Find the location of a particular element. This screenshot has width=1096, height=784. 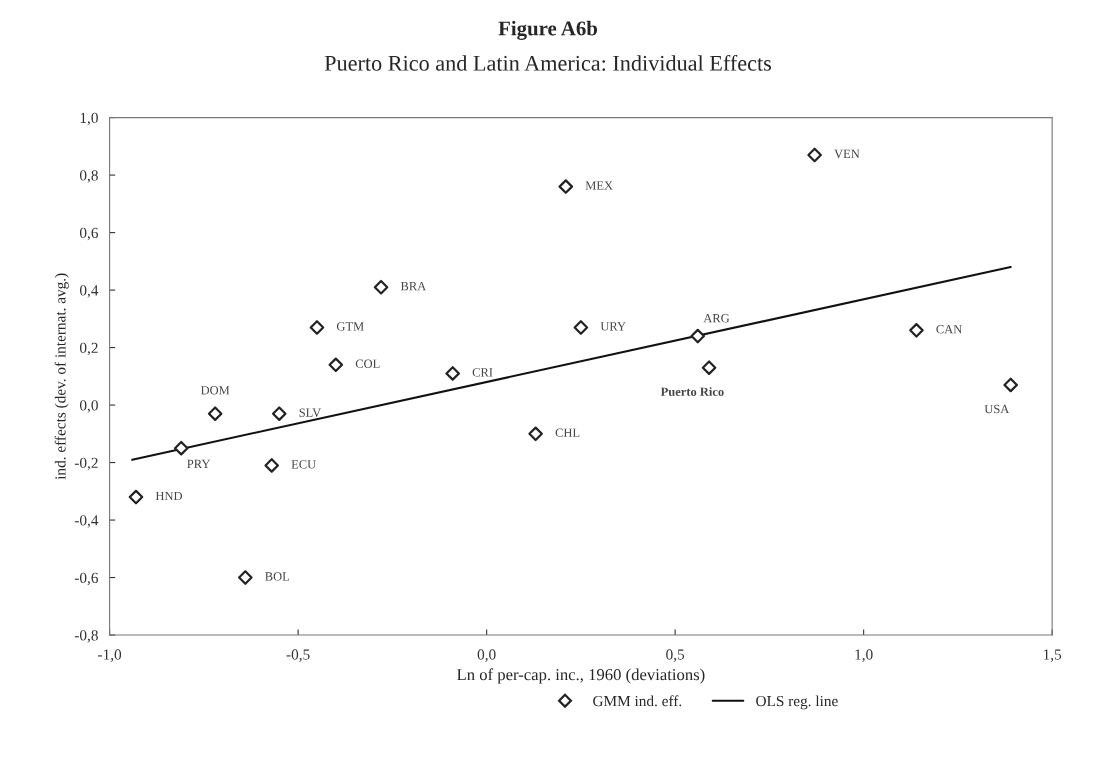

annotation: CHL is located at coordinates (567, 432).